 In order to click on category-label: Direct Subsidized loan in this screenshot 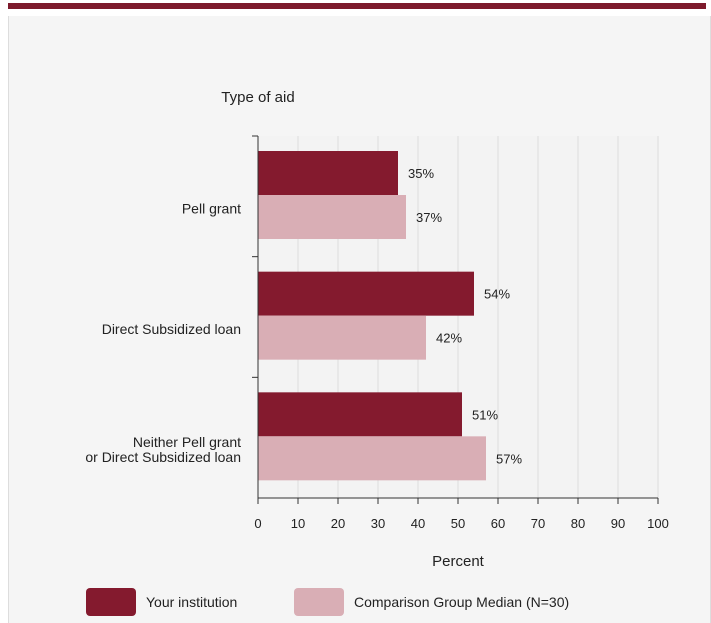, I will do `click(171, 329)`.